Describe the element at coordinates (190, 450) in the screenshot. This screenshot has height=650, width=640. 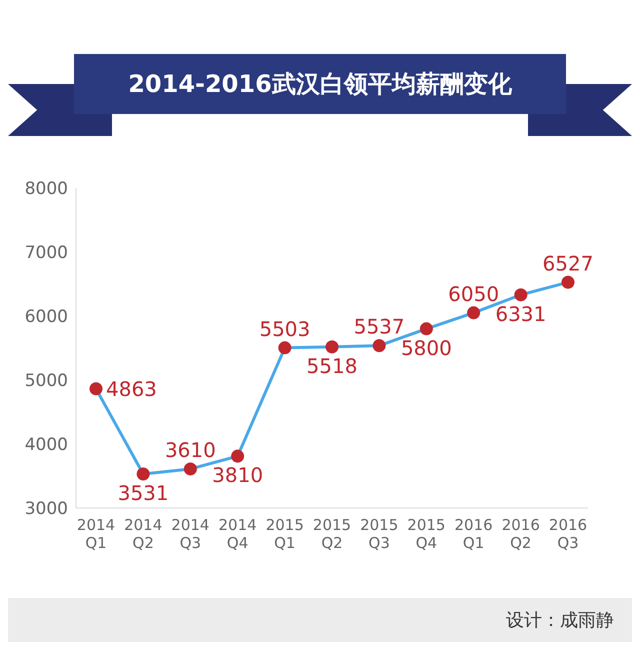
I see `data-label: 3610` at that location.